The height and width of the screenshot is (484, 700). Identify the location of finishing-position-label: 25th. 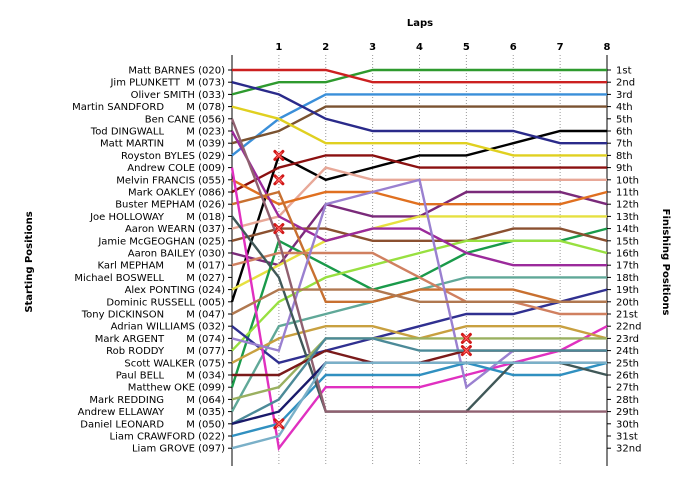
(627, 363).